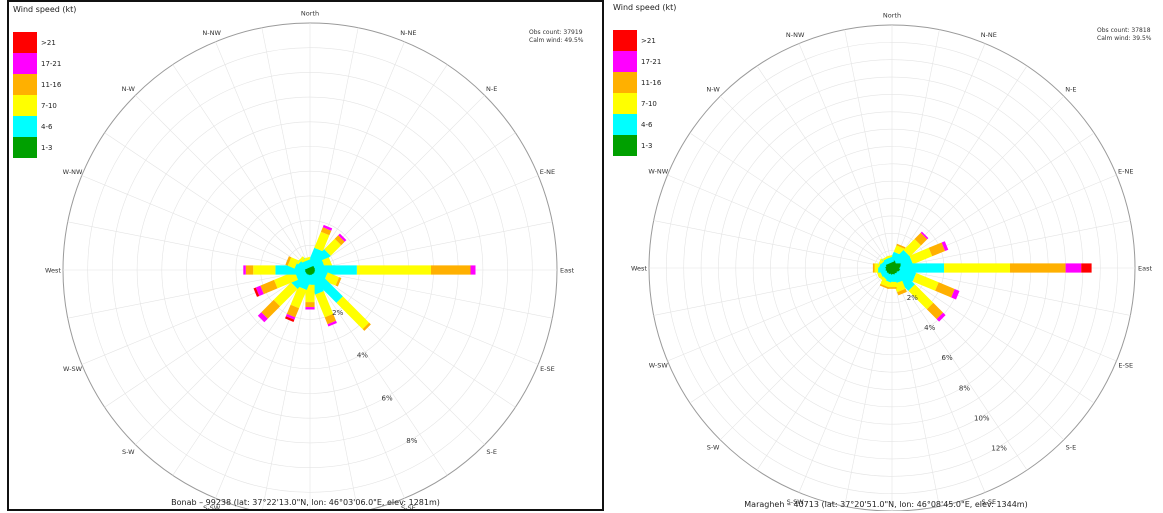  I want to click on rose-bar-east-gt21, so click(1086, 268).